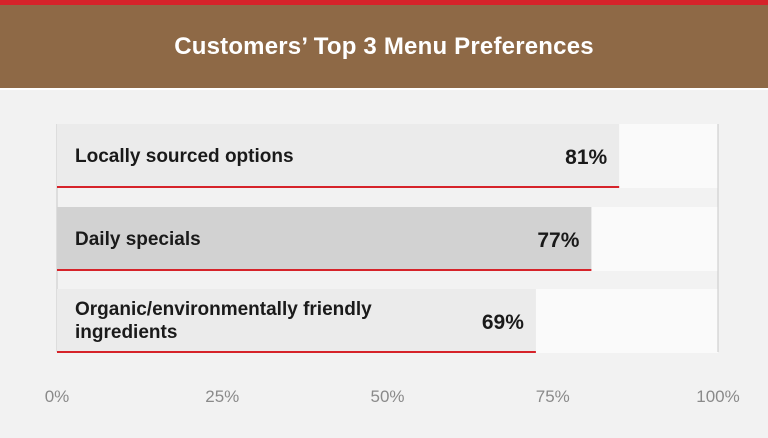 This screenshot has width=768, height=438. Describe the element at coordinates (387, 396) in the screenshot. I see `x-tick-label-2: 50%` at that location.